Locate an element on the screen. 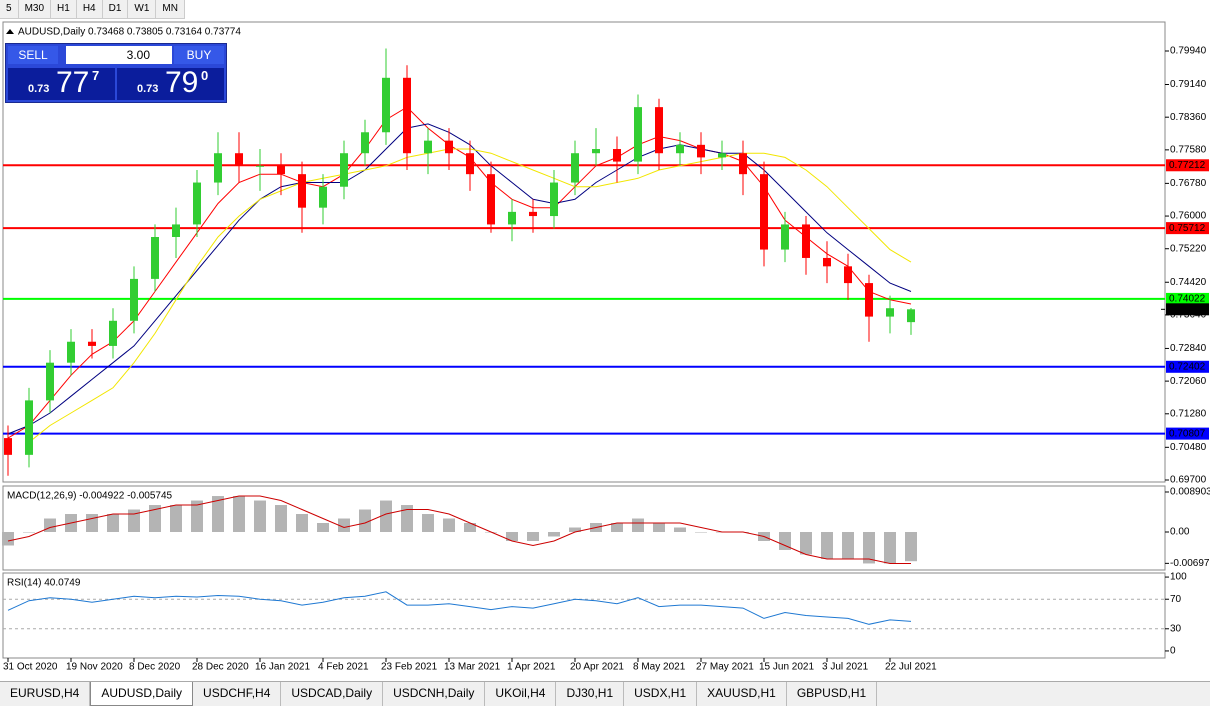  lot-input: 3.00 is located at coordinates (119, 55).